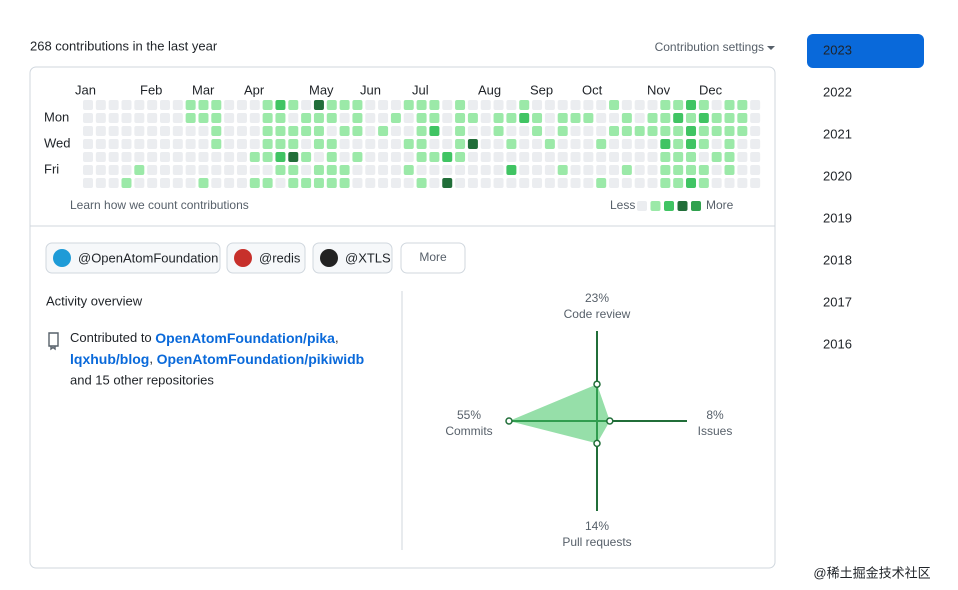  What do you see at coordinates (837, 49) in the screenshot?
I see `year-button: 2023` at bounding box center [837, 49].